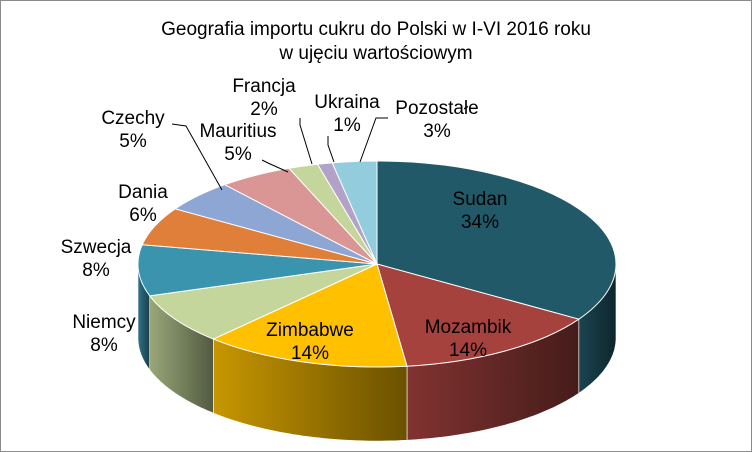 This screenshot has height=452, width=752. Describe the element at coordinates (275, 166) in the screenshot. I see `leader-line-mauritius` at that location.